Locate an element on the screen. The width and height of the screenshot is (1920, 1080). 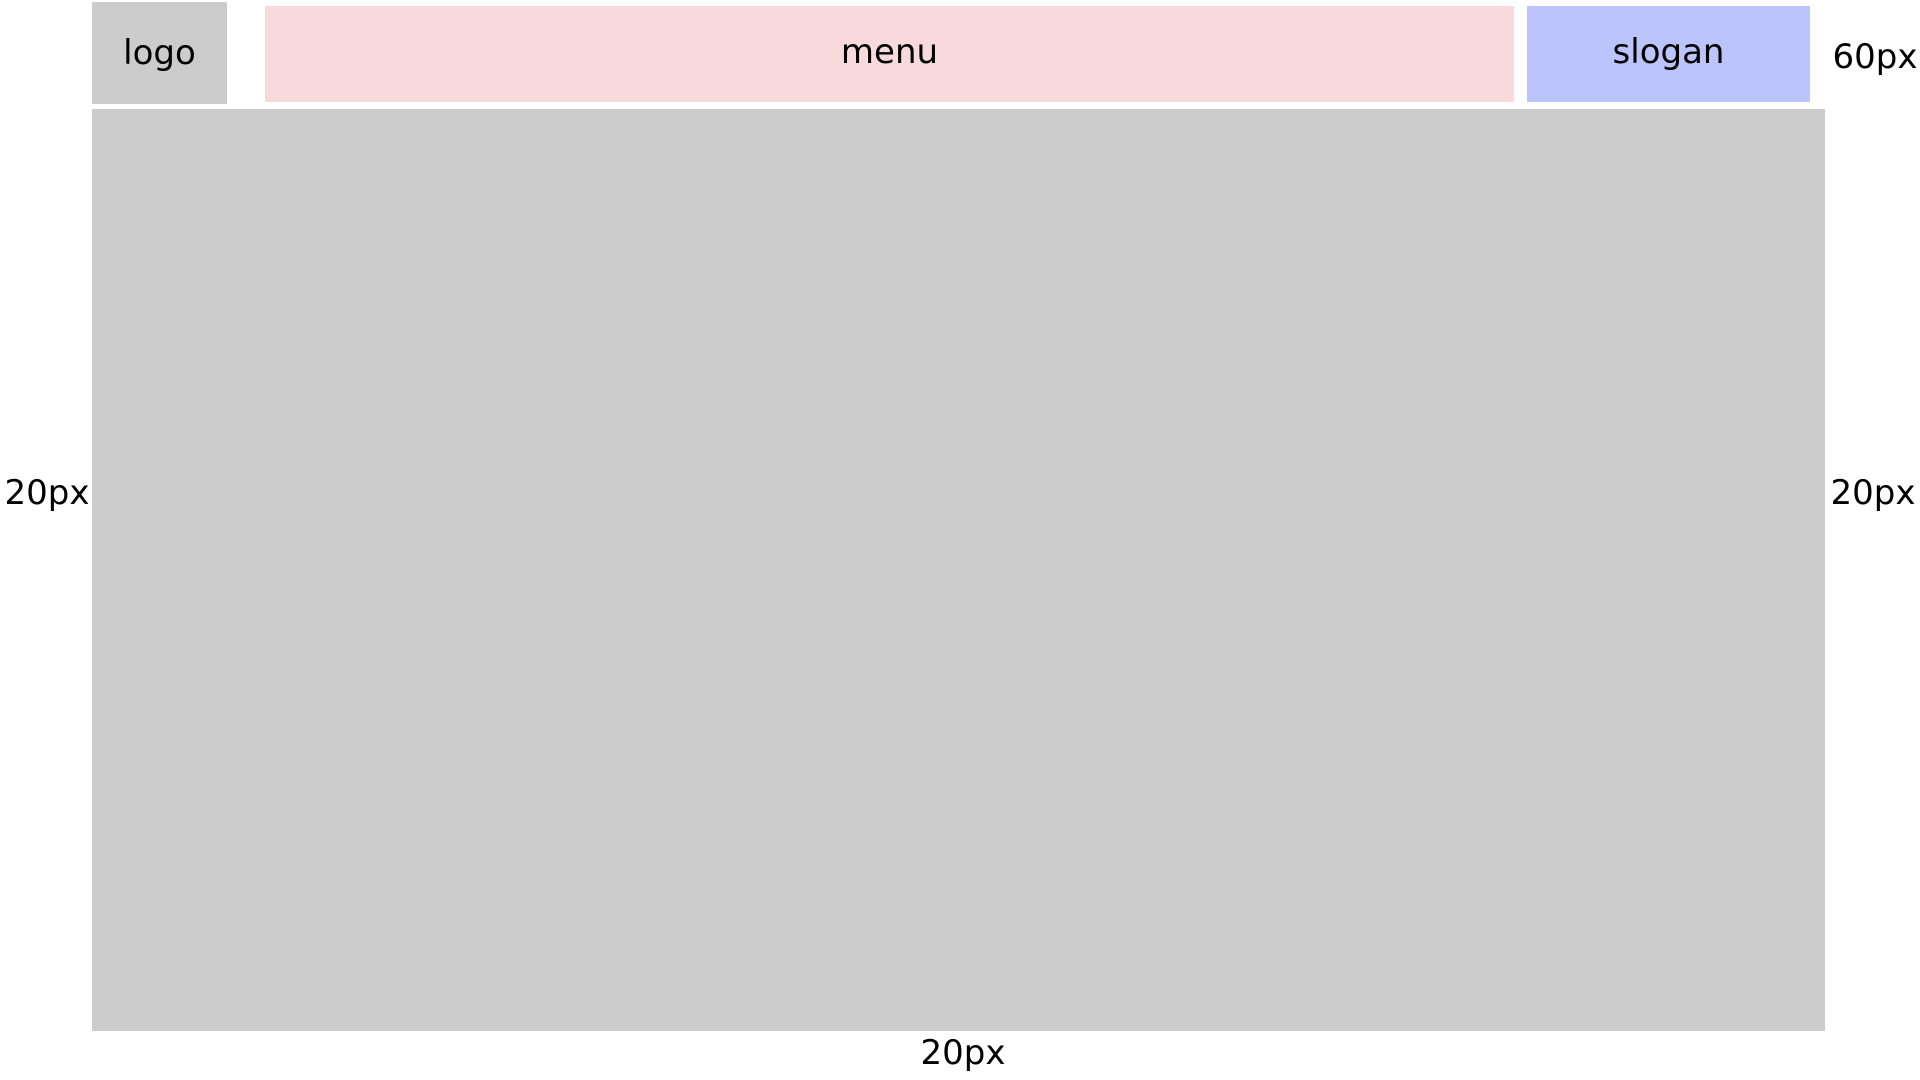
bottom-margin-label: 20px is located at coordinates (963, 1053).